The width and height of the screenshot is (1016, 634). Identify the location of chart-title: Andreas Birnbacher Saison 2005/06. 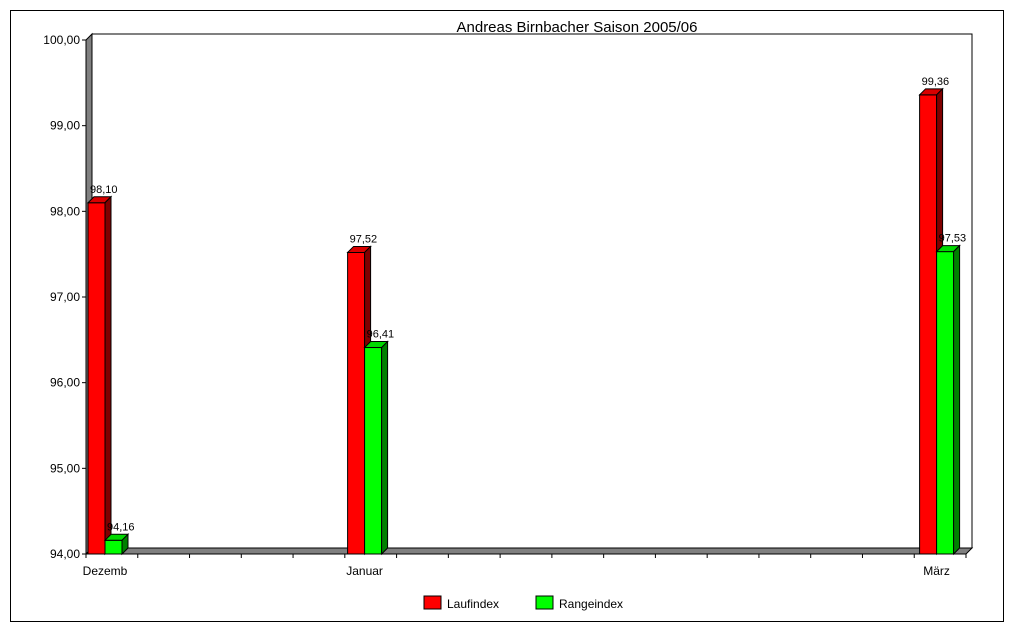
(577, 27).